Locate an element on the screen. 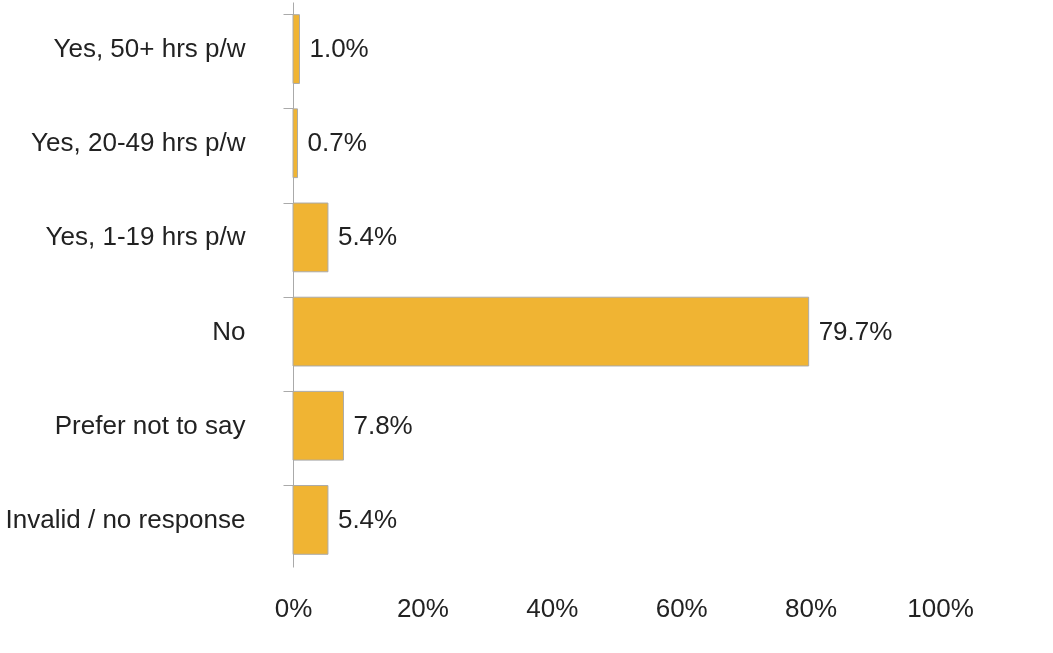  y-tick-label: Yes, 50+ hrs p/w is located at coordinates (149, 48).